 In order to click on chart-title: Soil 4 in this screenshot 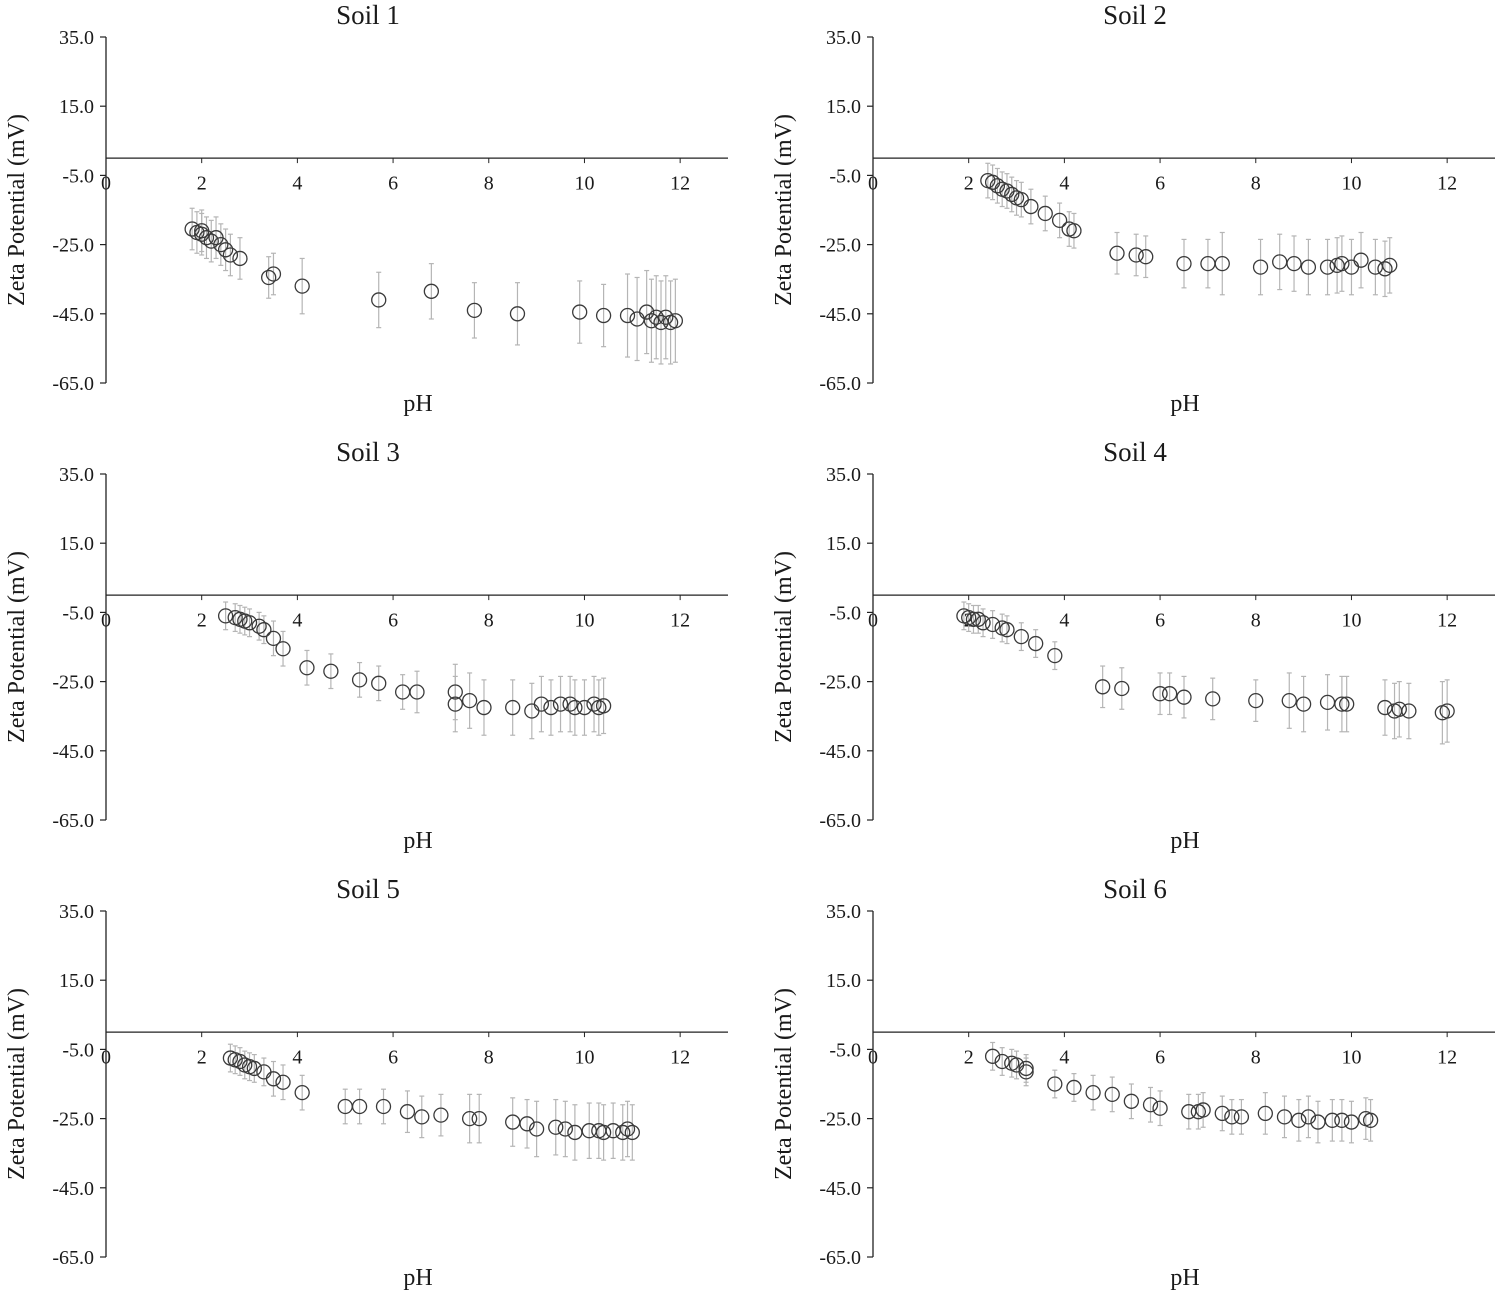, I will do `click(1135, 452)`.